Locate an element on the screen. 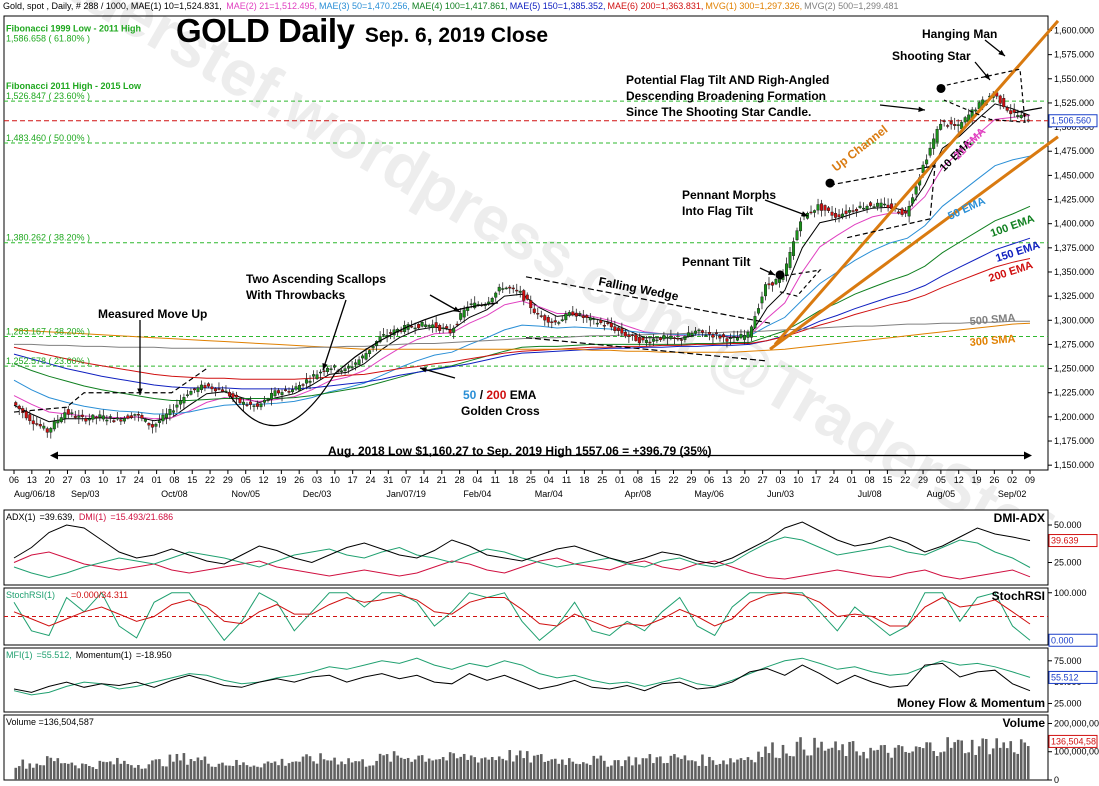  arrow-measured-move-head is located at coordinates (140, 391).